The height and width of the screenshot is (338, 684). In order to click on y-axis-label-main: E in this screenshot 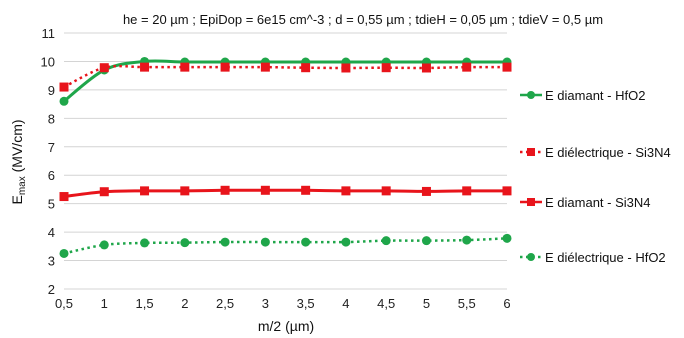, I will do `click(17, 199)`.